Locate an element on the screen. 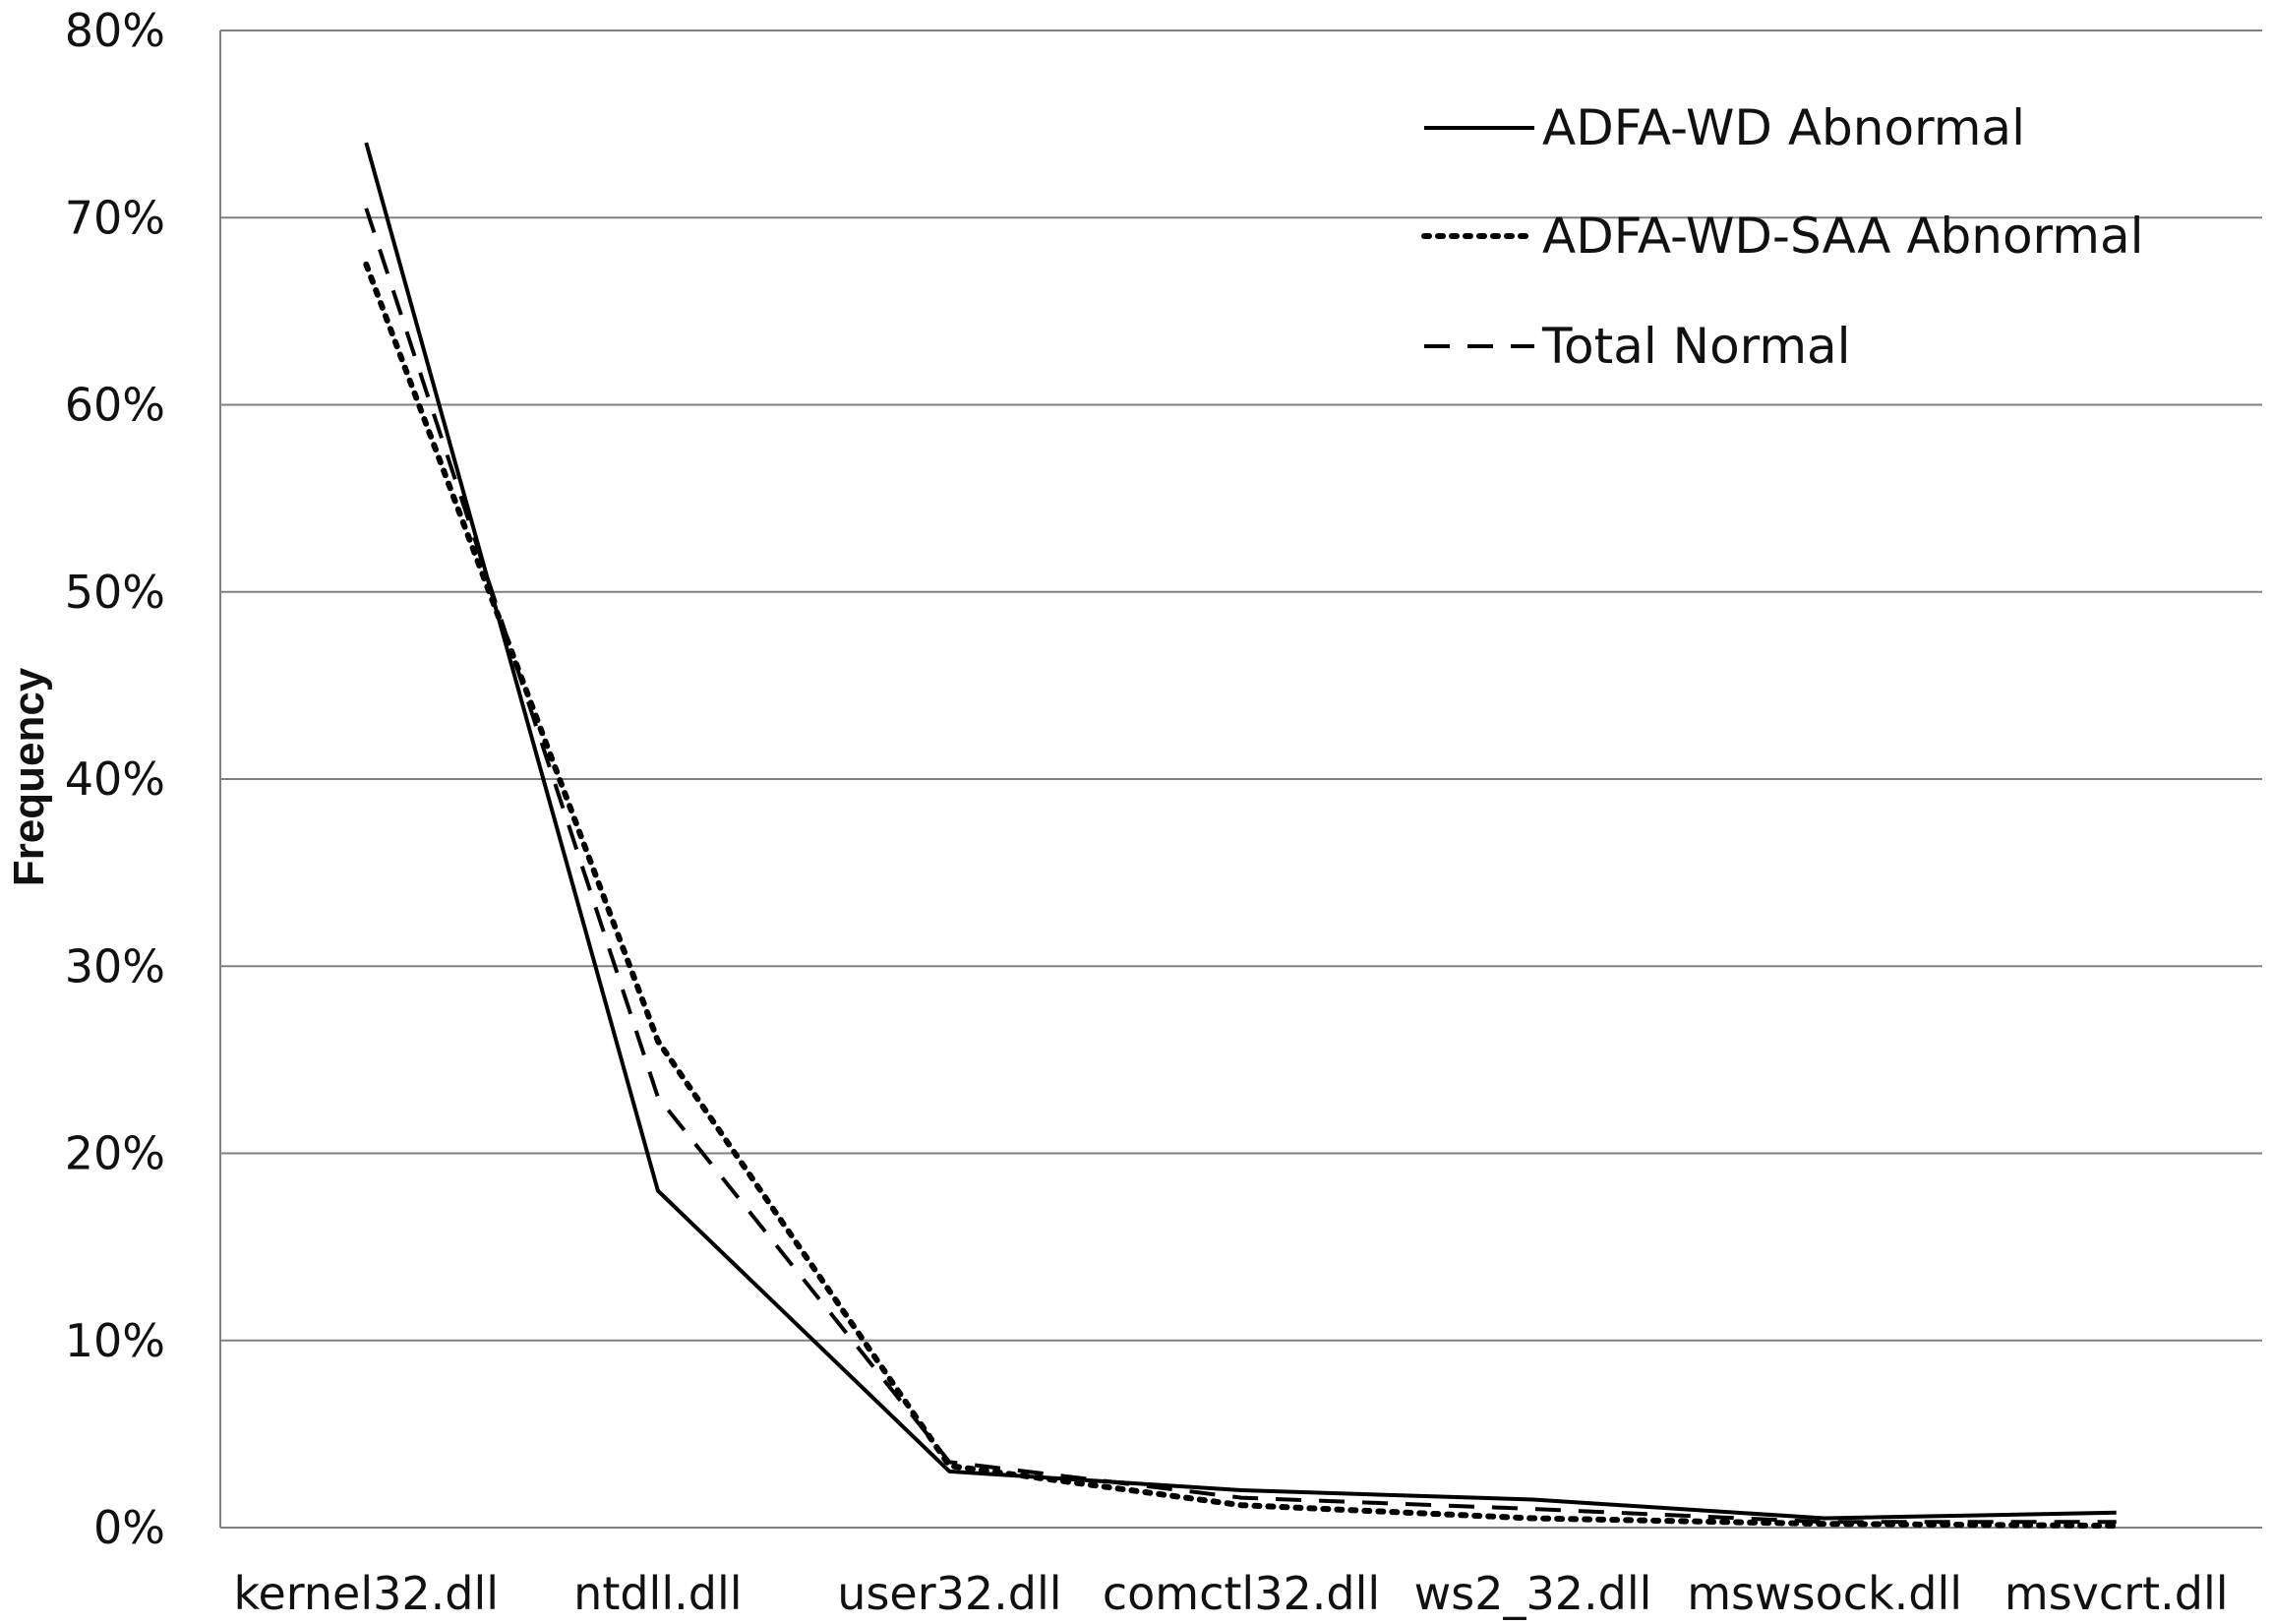  y-tick-label: 80% is located at coordinates (115, 30).